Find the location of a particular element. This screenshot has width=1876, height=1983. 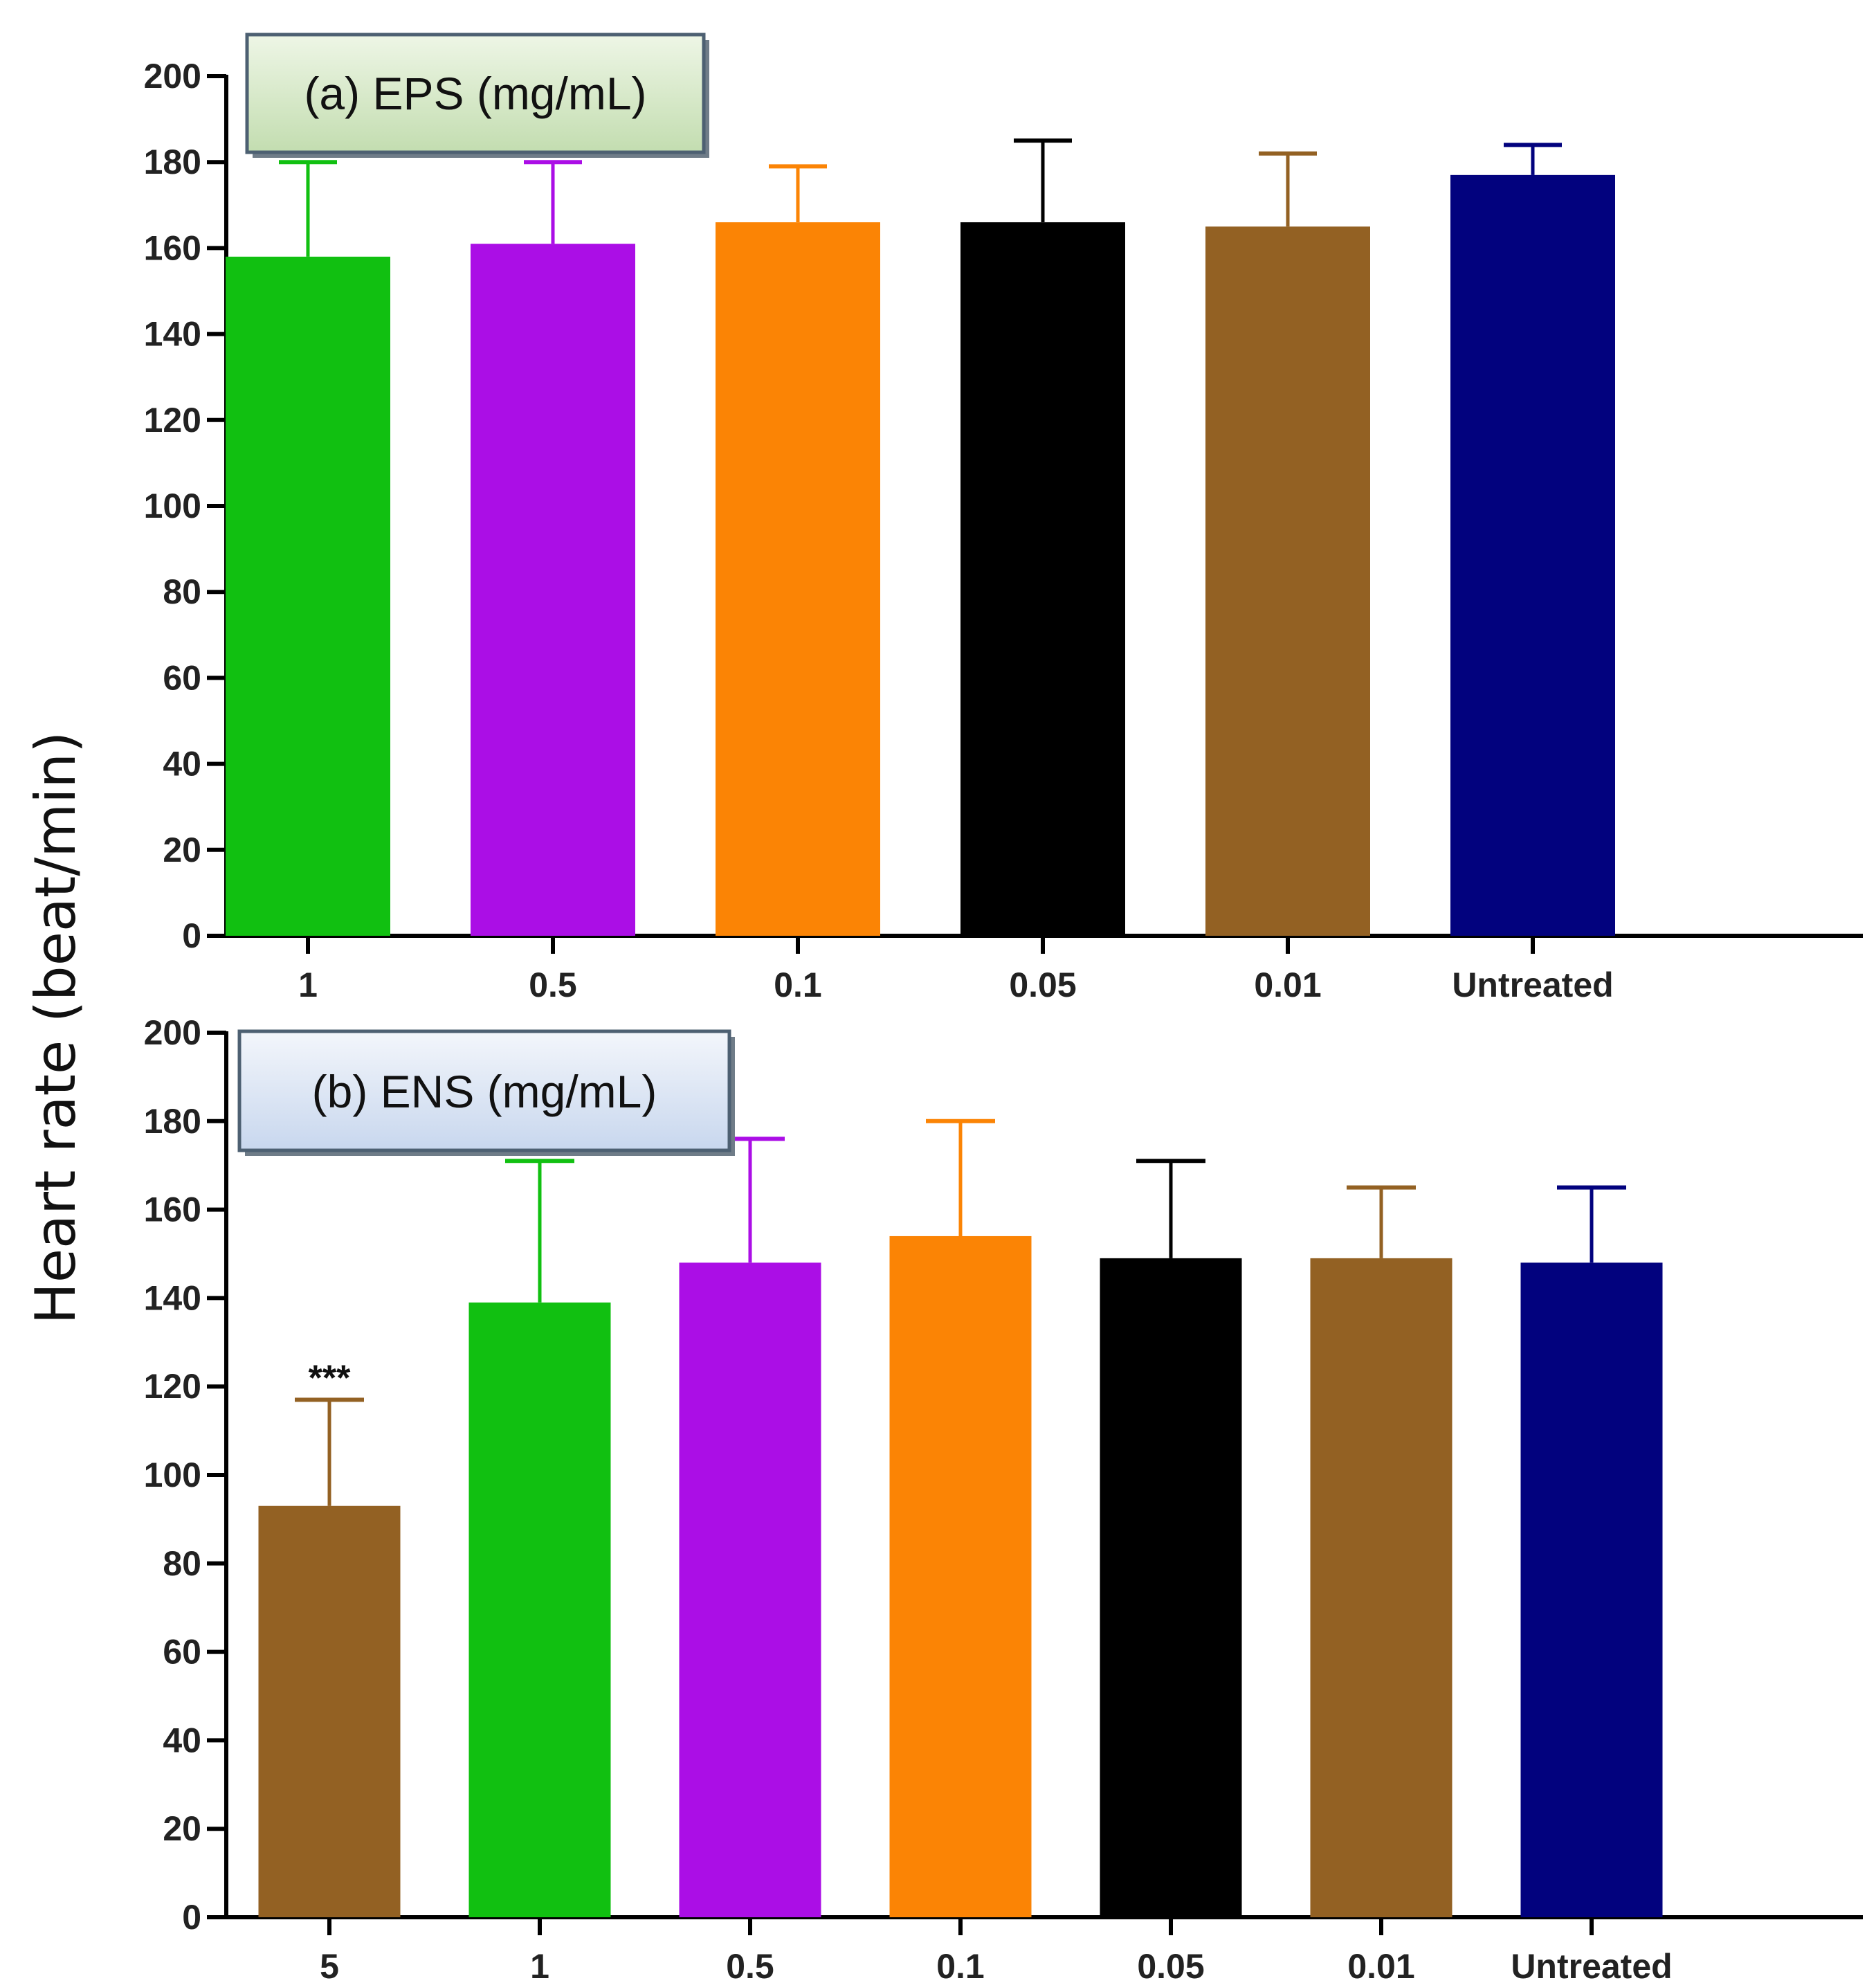

y-axis-label: Heart rate (beat/min) is located at coordinates (56, 1028).